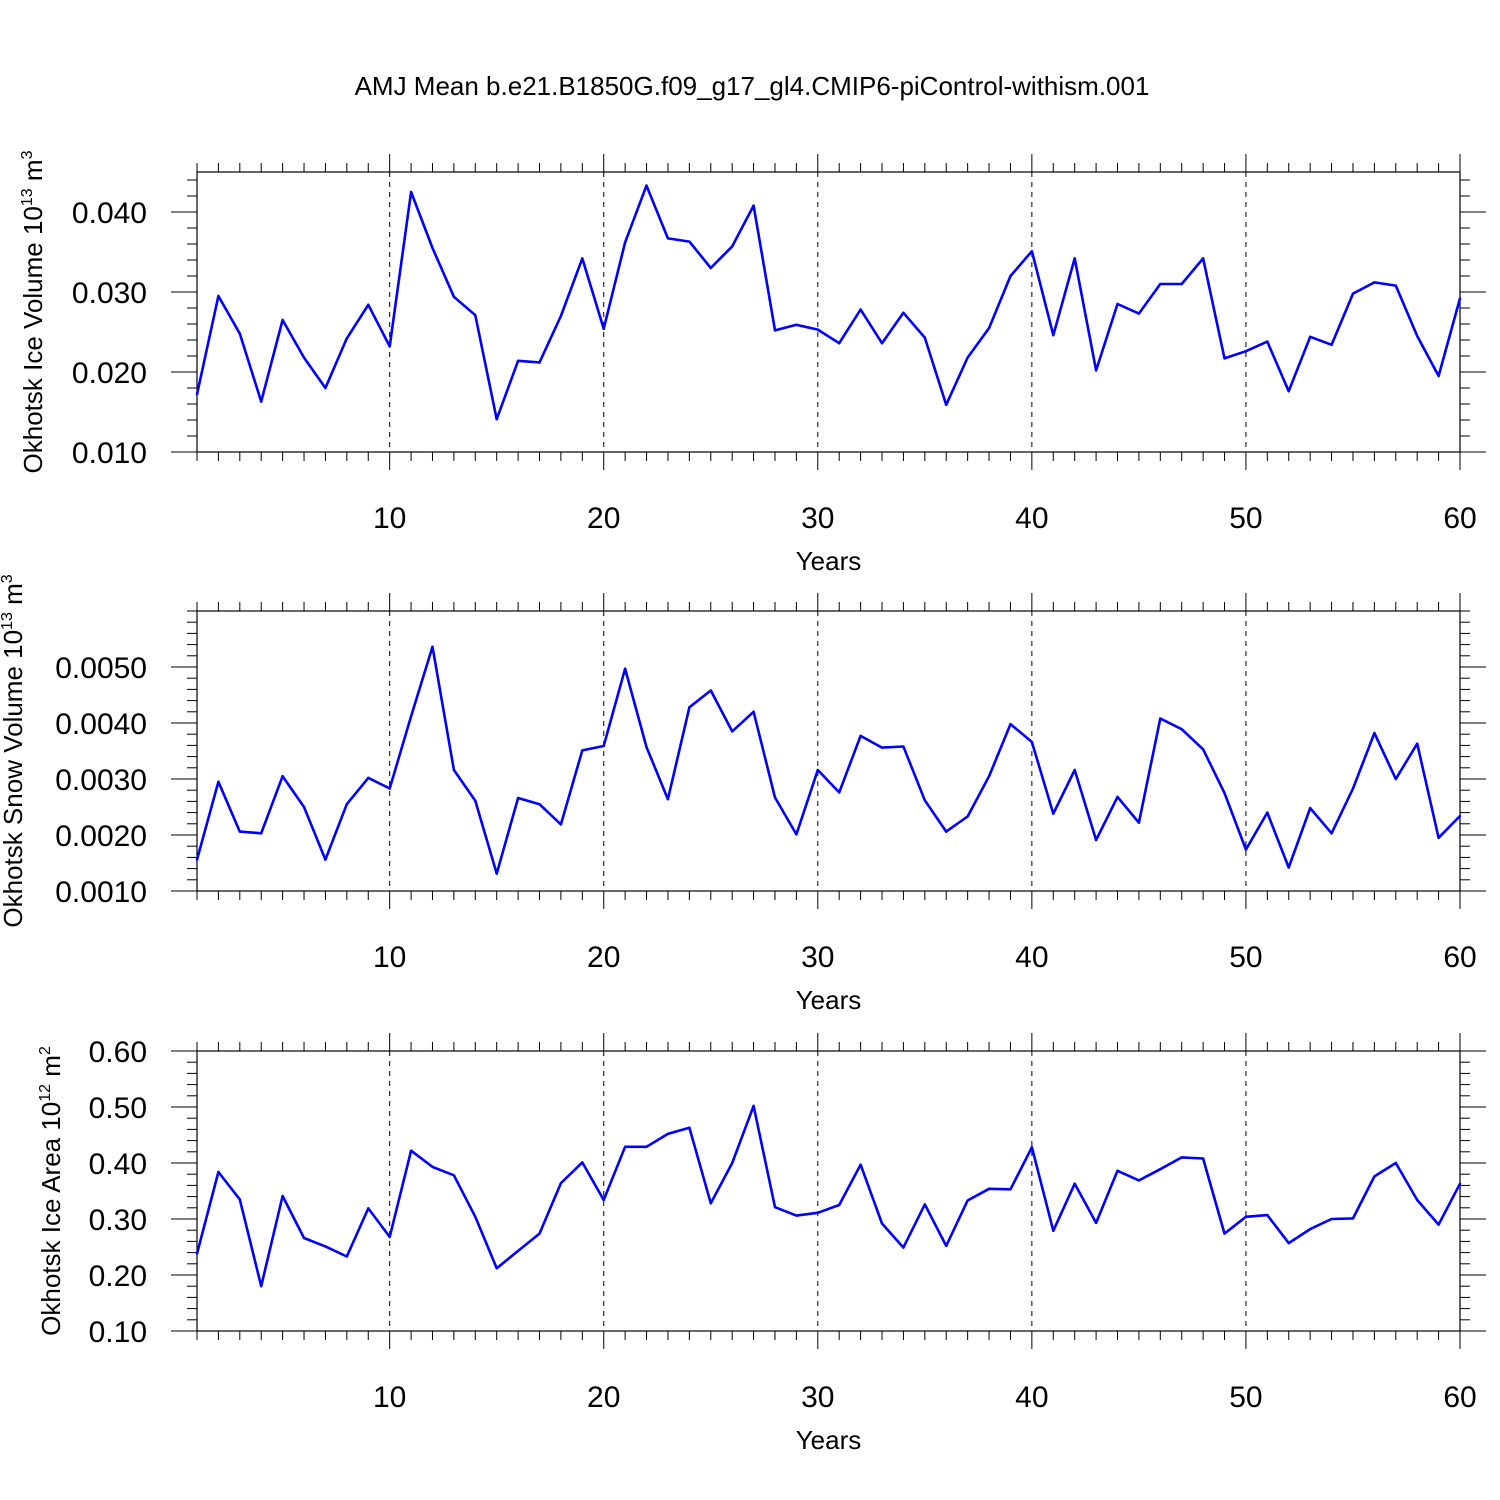 This screenshot has width=1500, height=1500. What do you see at coordinates (118, 1220) in the screenshot?
I see `chart-2-ytick-label: 0.30` at bounding box center [118, 1220].